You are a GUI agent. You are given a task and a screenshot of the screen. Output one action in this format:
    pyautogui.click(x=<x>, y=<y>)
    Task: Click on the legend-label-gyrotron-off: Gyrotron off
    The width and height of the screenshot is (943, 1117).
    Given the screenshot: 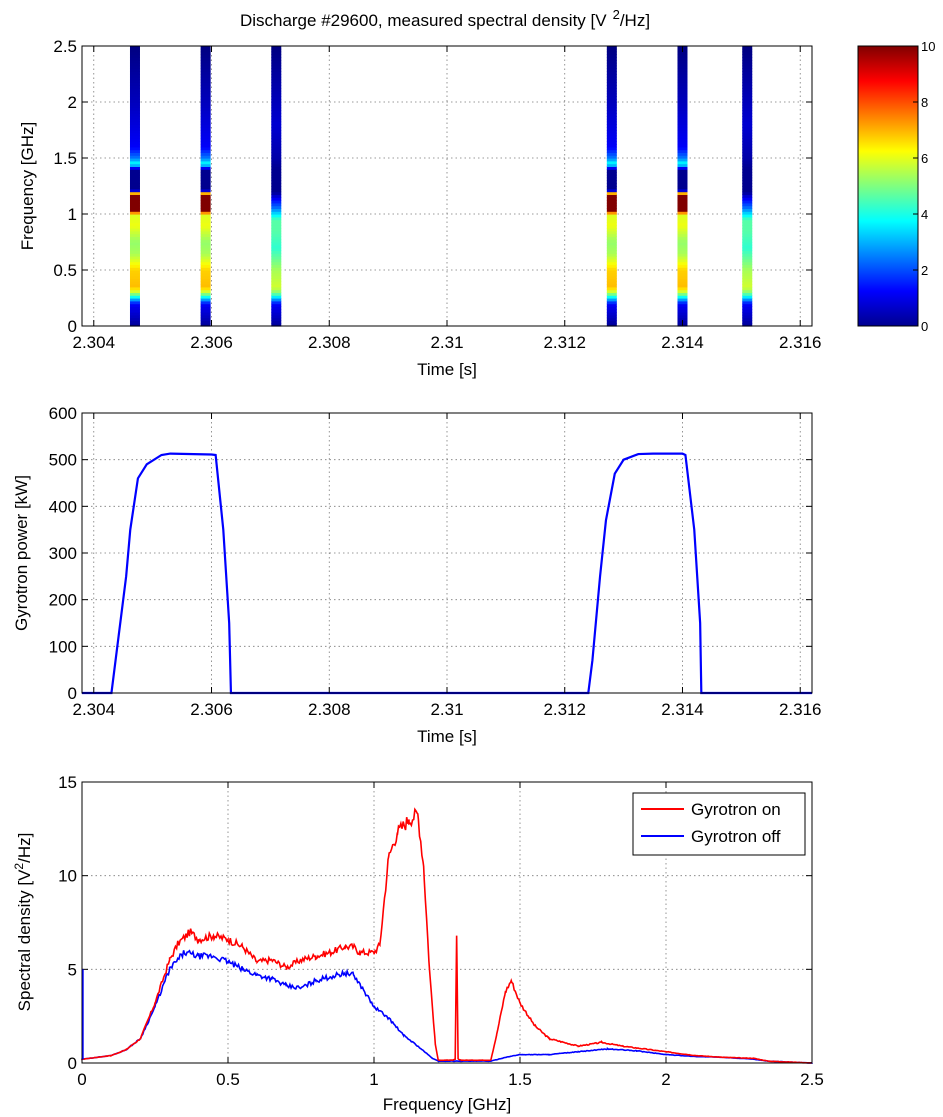 What is the action you would take?
    pyautogui.click(x=736, y=836)
    